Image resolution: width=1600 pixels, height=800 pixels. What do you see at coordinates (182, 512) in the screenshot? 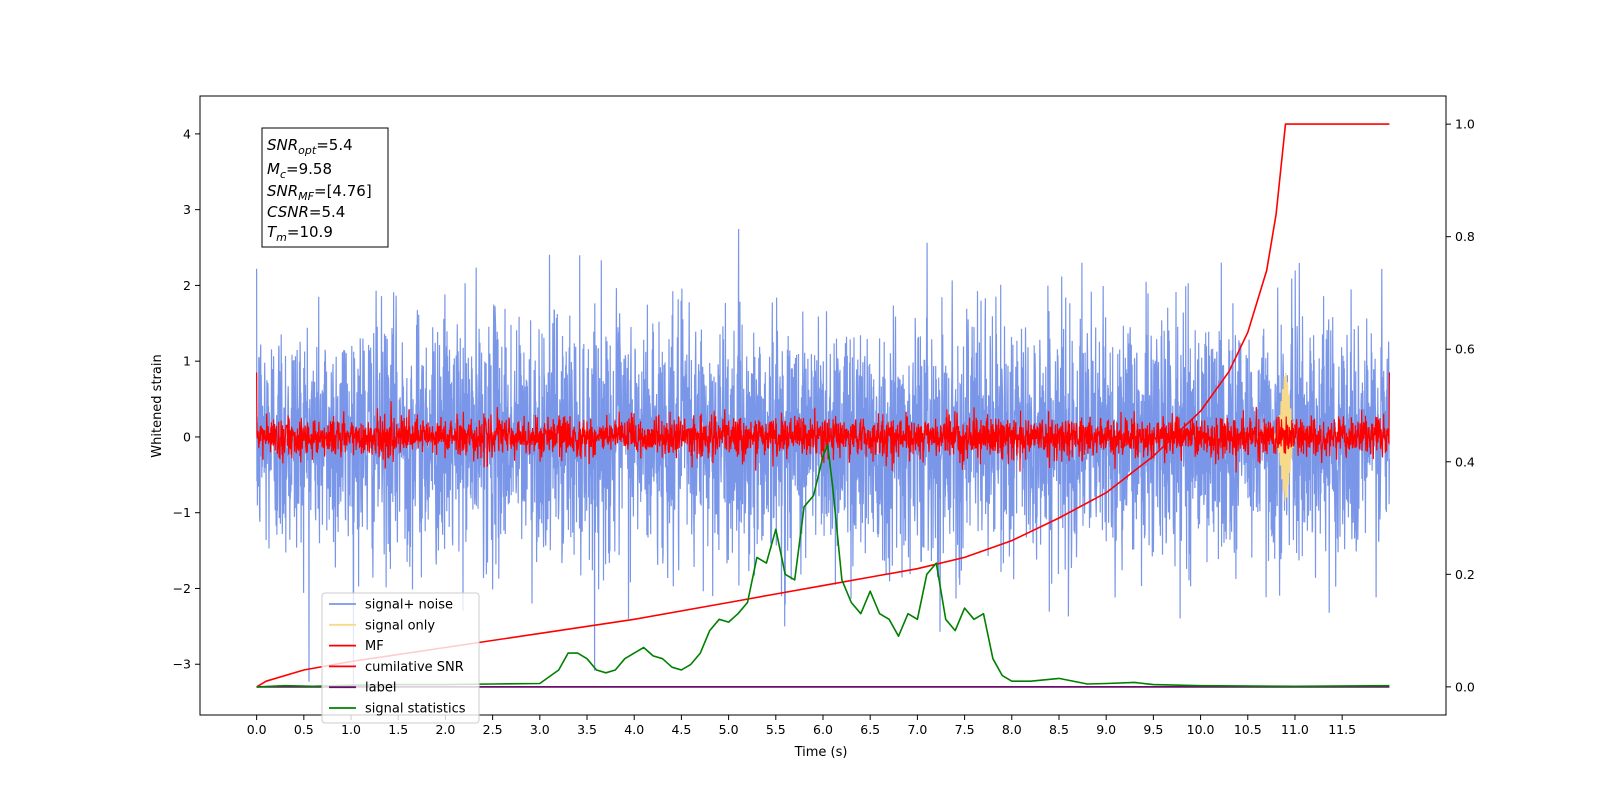
I see `y-tick-label: −1` at bounding box center [182, 512].